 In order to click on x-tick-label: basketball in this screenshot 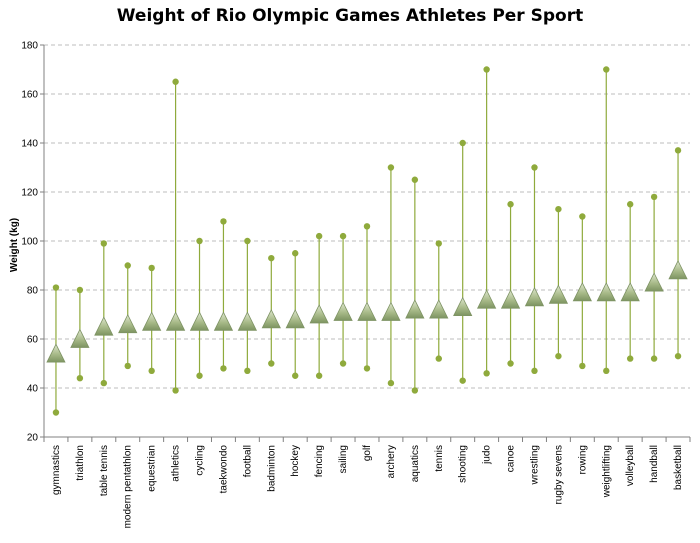, I will do `click(678, 467)`.